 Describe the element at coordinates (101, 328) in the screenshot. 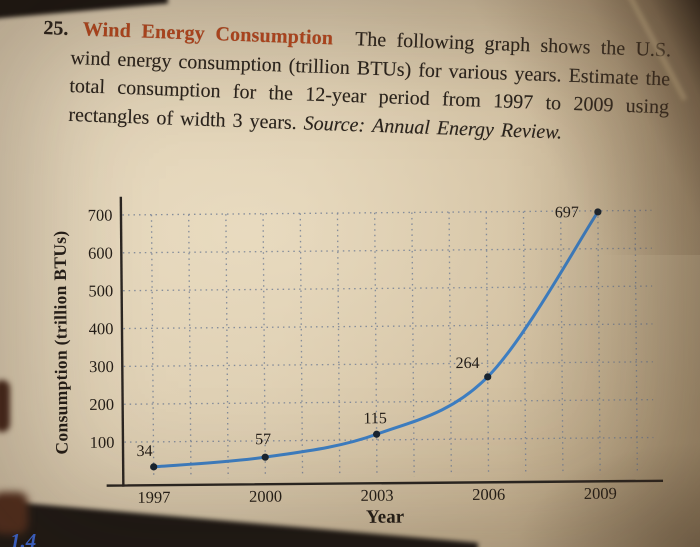

I see `y-tick-label: 400` at that location.